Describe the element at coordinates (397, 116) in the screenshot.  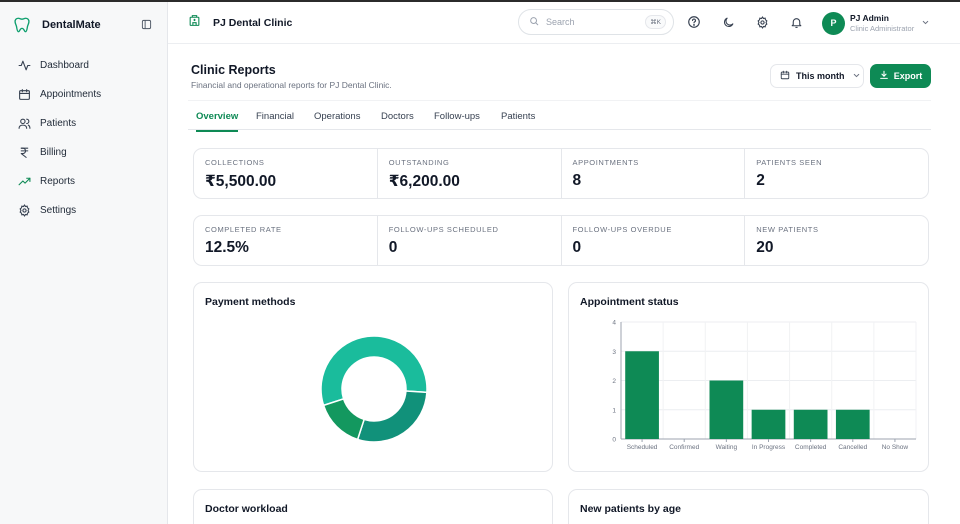
I see `tab-doctors: Doctors` at that location.